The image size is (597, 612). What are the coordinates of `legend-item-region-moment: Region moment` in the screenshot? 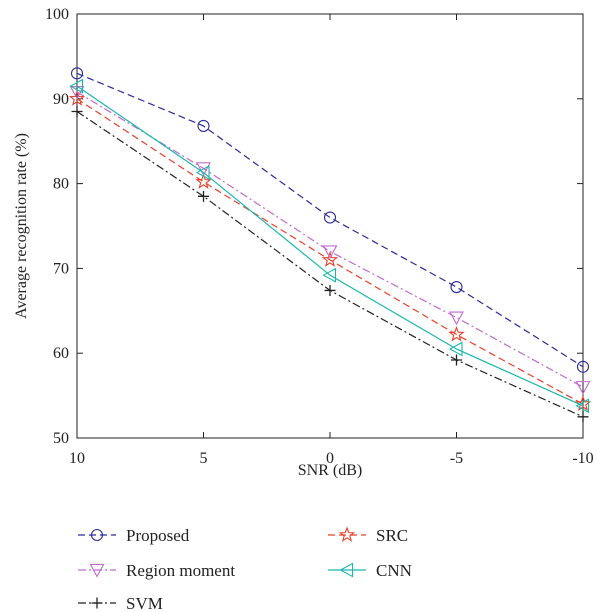 It's located at (156, 570).